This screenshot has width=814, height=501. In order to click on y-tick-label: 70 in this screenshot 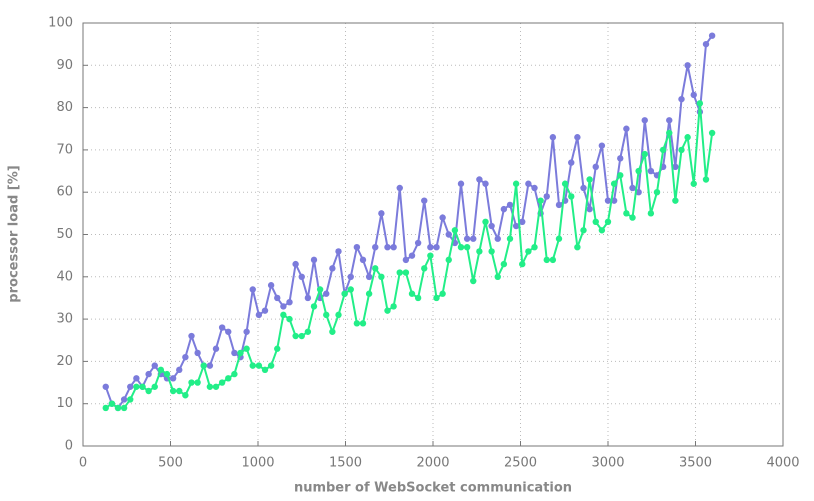, I will do `click(64, 149)`.